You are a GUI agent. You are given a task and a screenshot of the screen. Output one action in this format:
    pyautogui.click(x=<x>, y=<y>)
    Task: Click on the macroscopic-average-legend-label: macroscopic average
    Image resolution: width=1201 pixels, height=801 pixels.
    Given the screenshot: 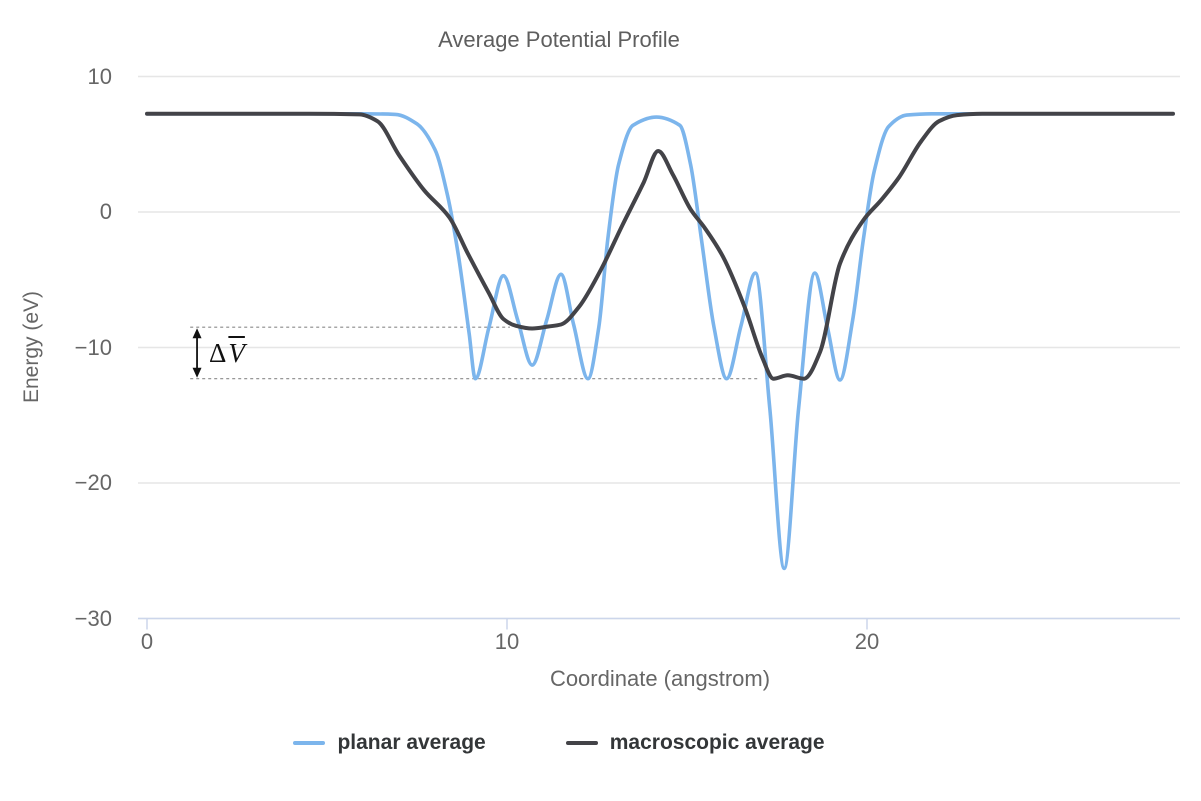 What is the action you would take?
    pyautogui.click(x=717, y=742)
    